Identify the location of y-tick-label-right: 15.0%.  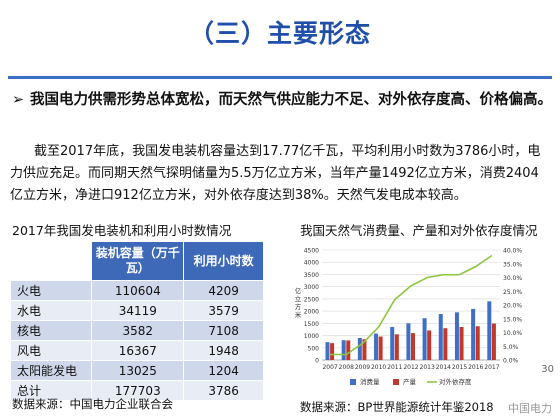
(512, 319).